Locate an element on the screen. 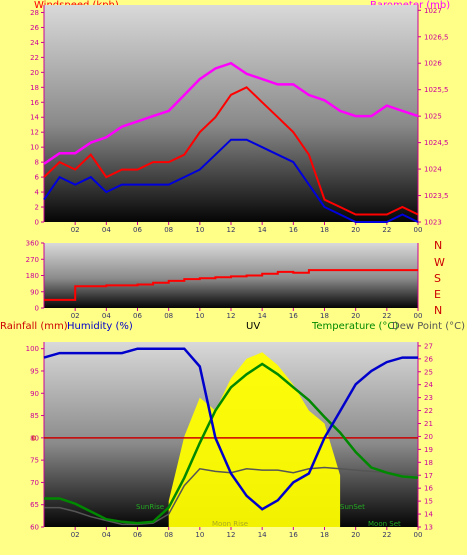  left-tick-label-1: 26 is located at coordinates (34, 28).